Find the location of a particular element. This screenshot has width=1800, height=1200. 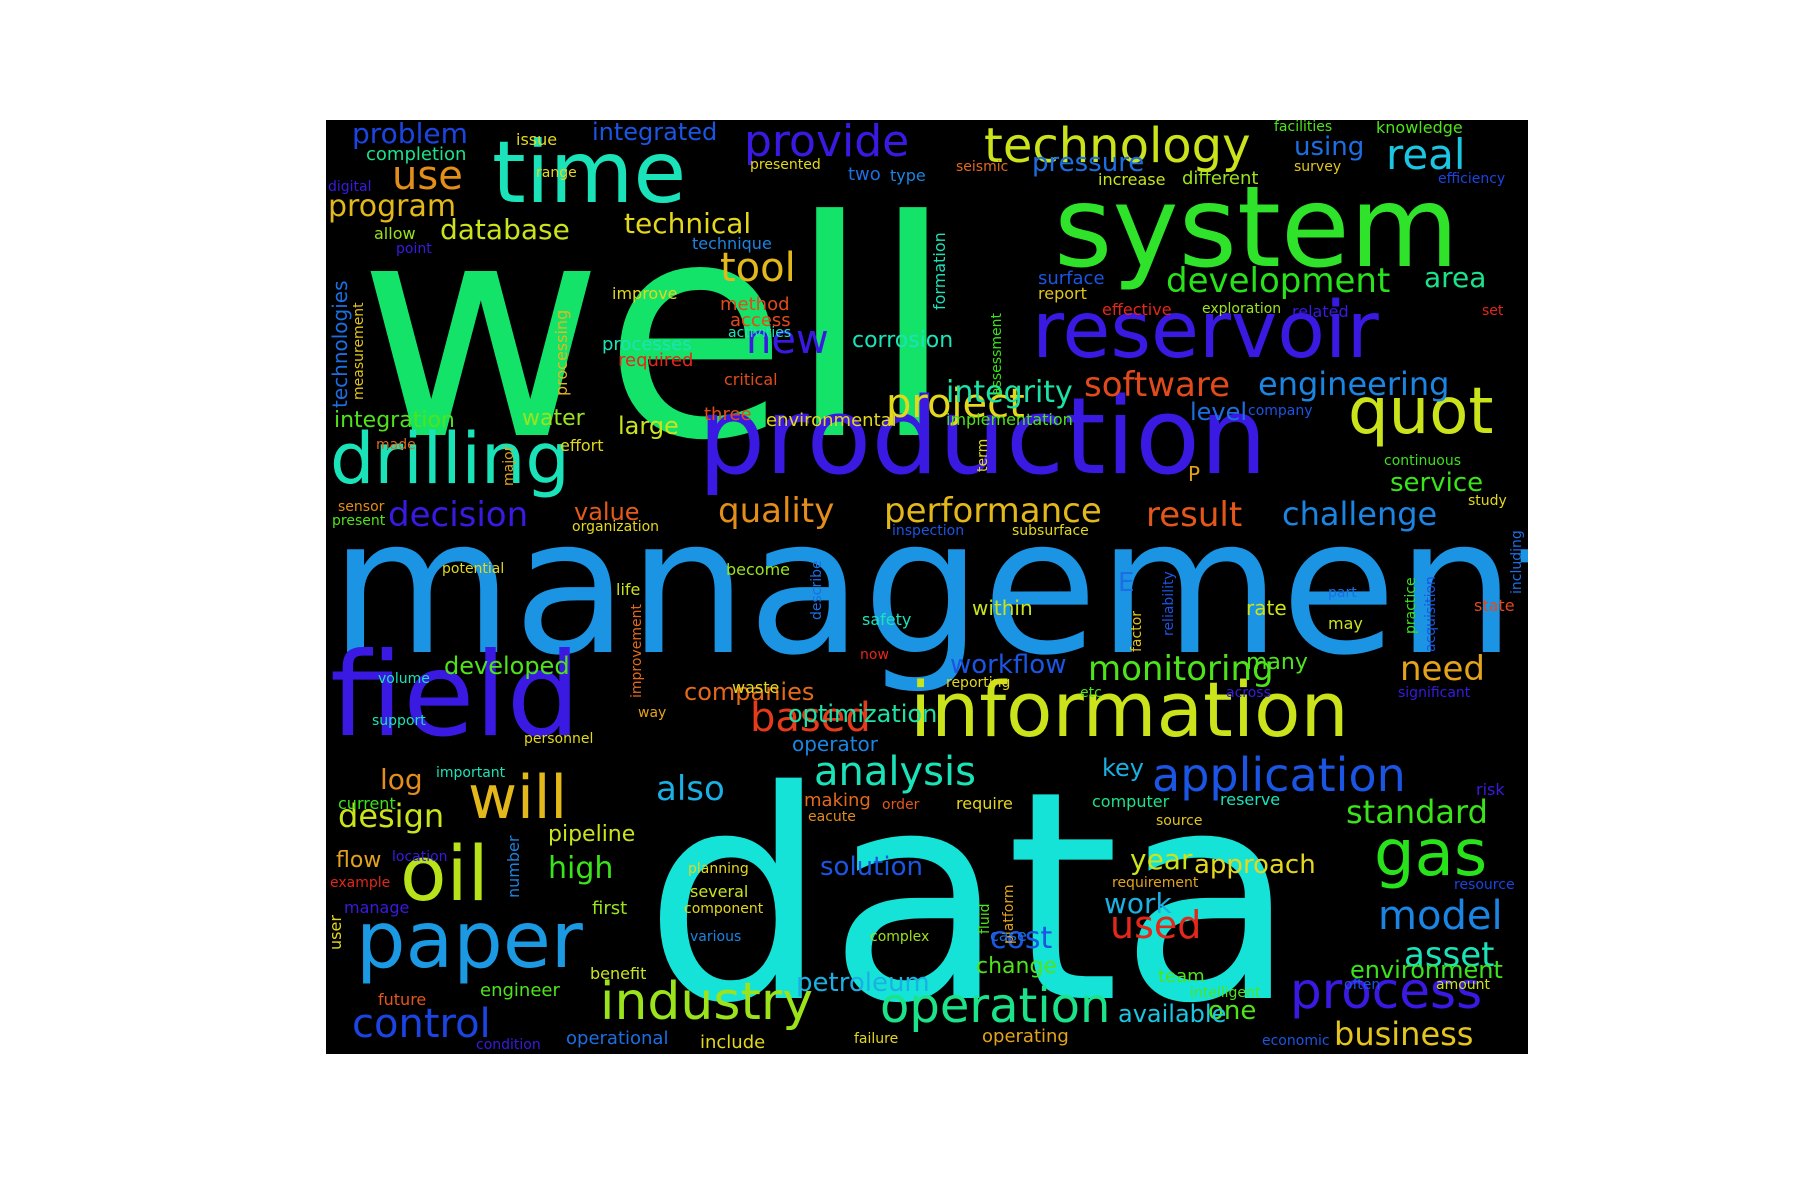

word: real is located at coordinates (1426, 154).